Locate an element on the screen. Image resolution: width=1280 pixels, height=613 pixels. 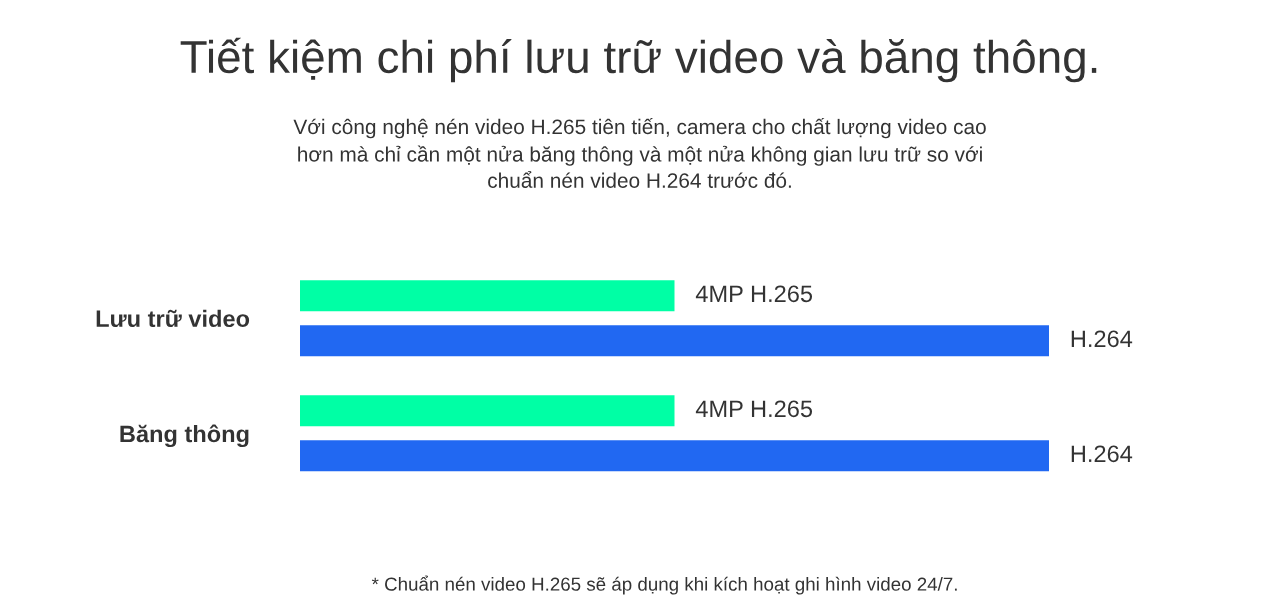
y-tick-label: Băng thông is located at coordinates (184, 436).